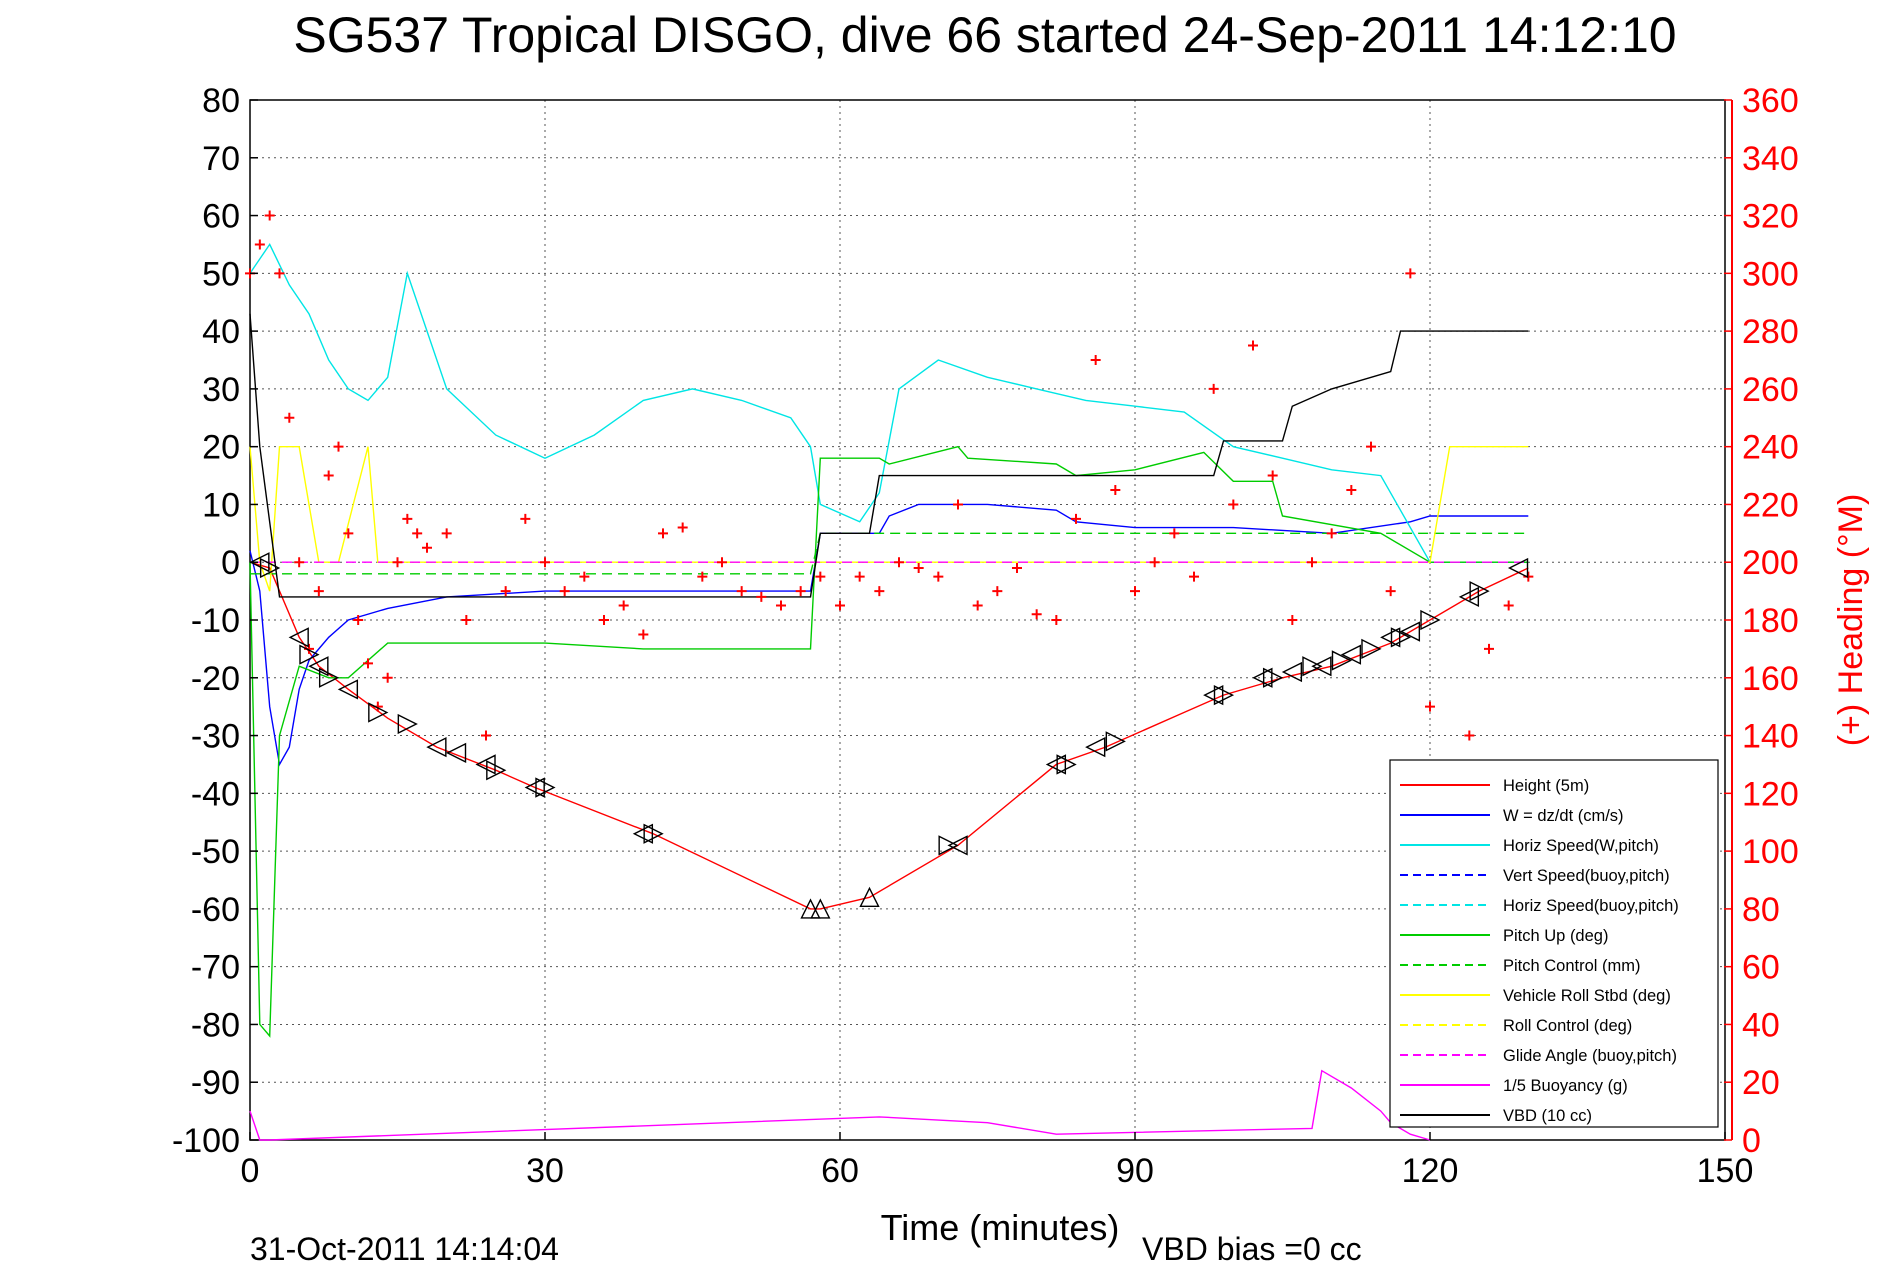 The image size is (1891, 1262). What do you see at coordinates (1770, 101) in the screenshot?
I see `right-y-tick-label: 360` at bounding box center [1770, 101].